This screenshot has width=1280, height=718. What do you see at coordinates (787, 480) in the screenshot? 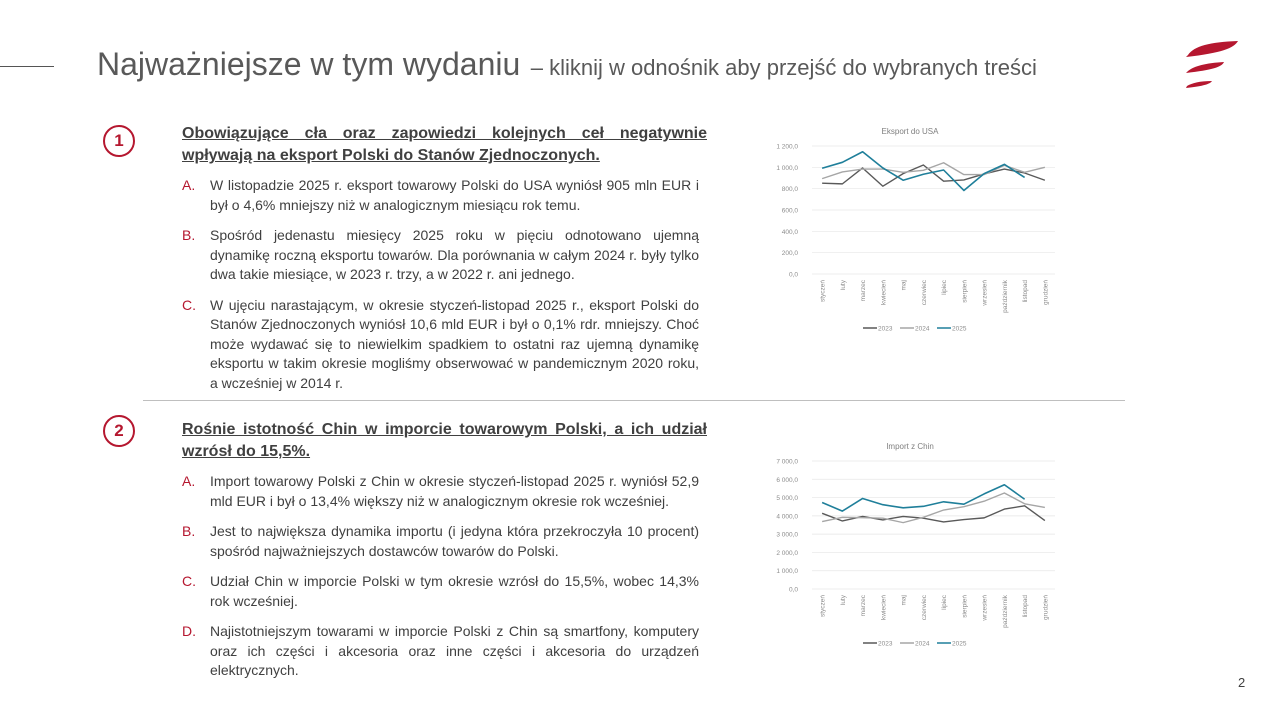
I see `y-tick-label: 6 000,0` at bounding box center [787, 480].